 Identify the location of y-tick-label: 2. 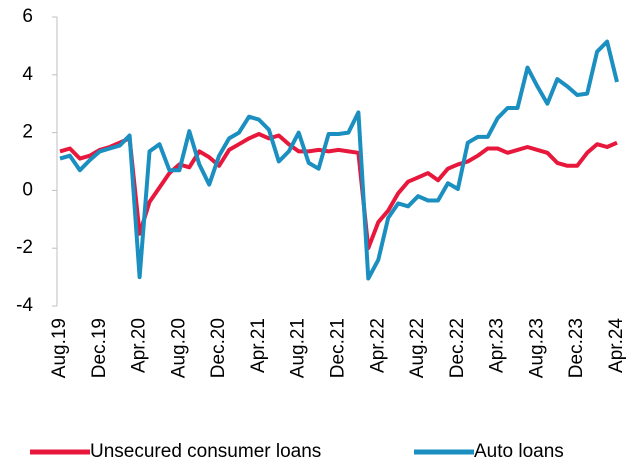
(27, 132).